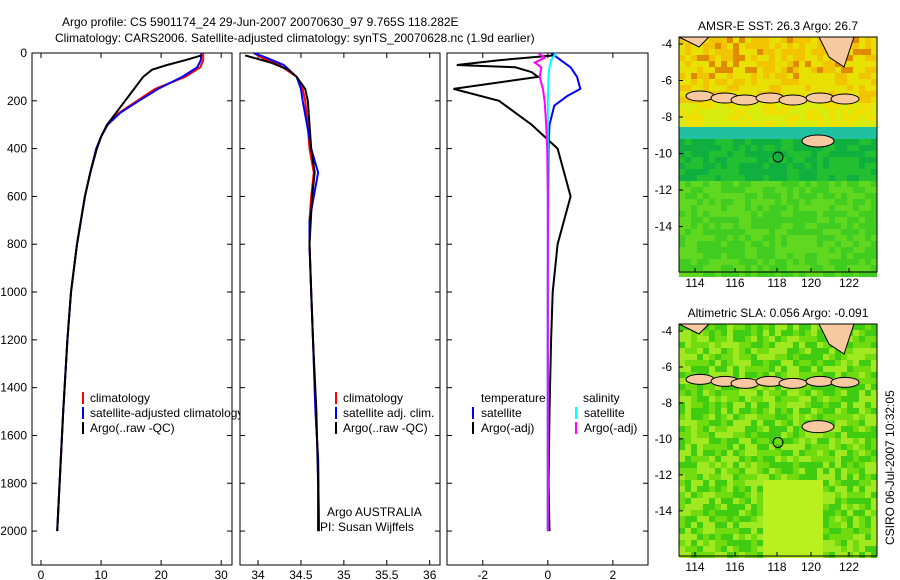  I want to click on x-tick-label: 34.5, so click(301, 574).